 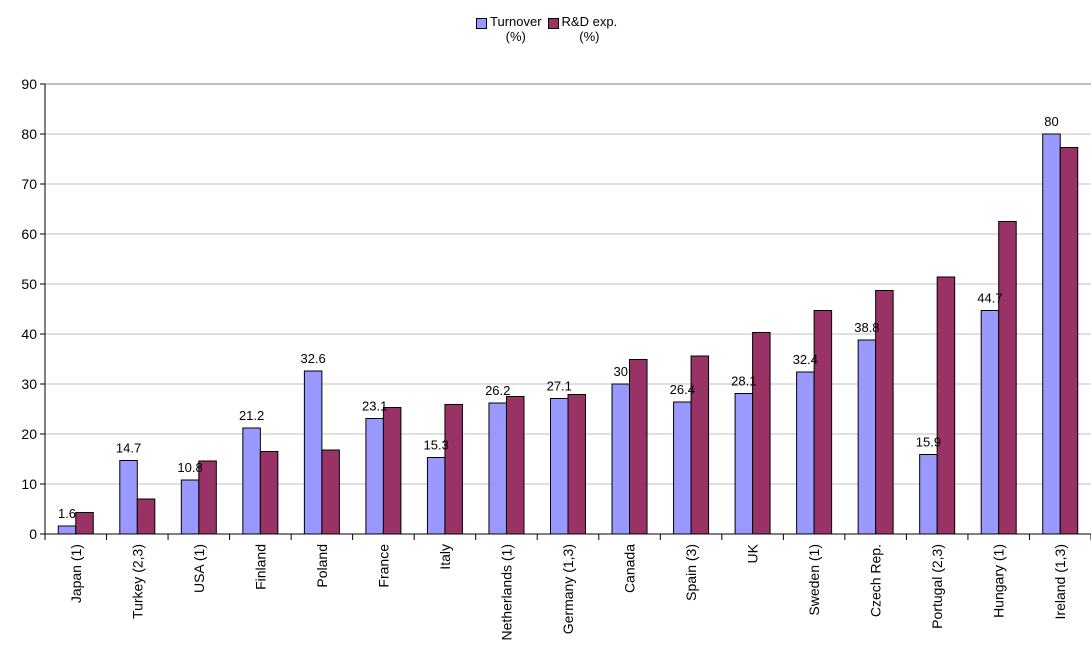 I want to click on x-category-label: Spain (3), so click(x=691, y=572).